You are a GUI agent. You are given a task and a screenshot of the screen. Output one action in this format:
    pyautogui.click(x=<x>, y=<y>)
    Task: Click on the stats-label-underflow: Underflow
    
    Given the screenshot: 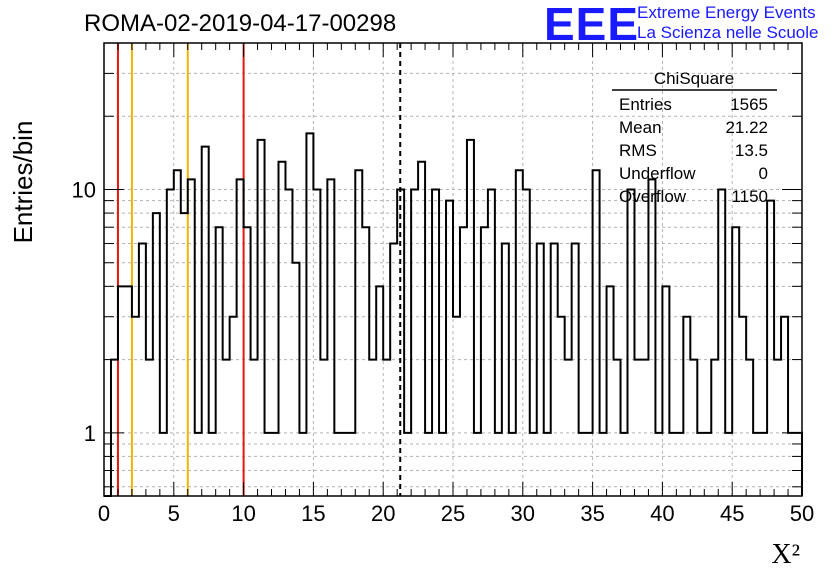 What is the action you would take?
    pyautogui.click(x=657, y=173)
    